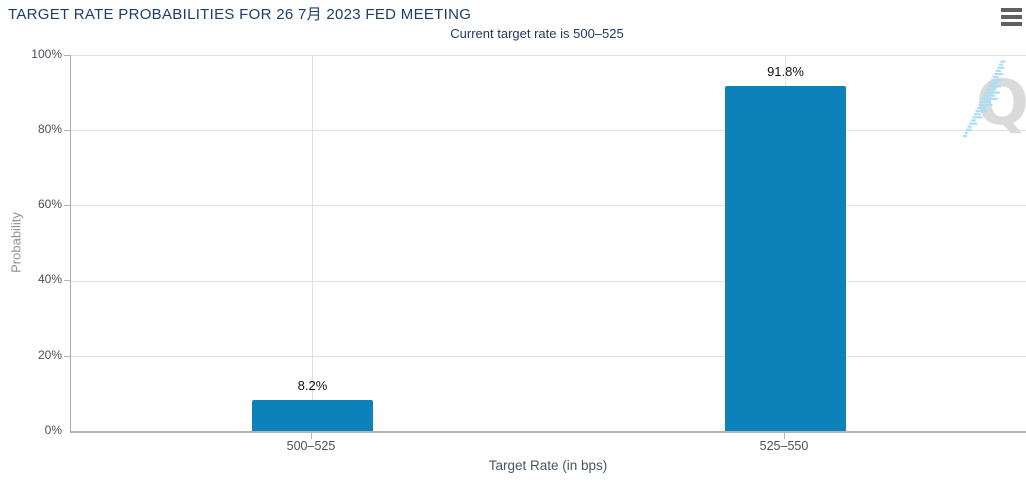 This screenshot has height=483, width=1026. What do you see at coordinates (548, 465) in the screenshot?
I see `x-axis-title: Target Rate (in bps)` at bounding box center [548, 465].